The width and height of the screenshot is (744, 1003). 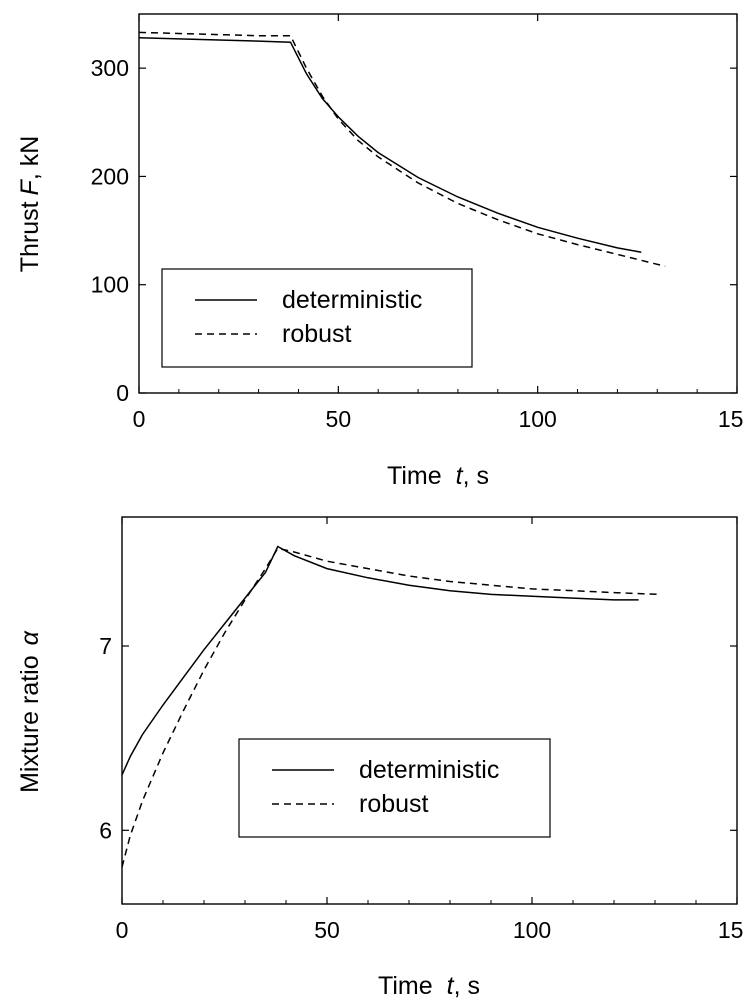 I want to click on x-axis-label-thrust: Time t, s, so click(x=438, y=476).